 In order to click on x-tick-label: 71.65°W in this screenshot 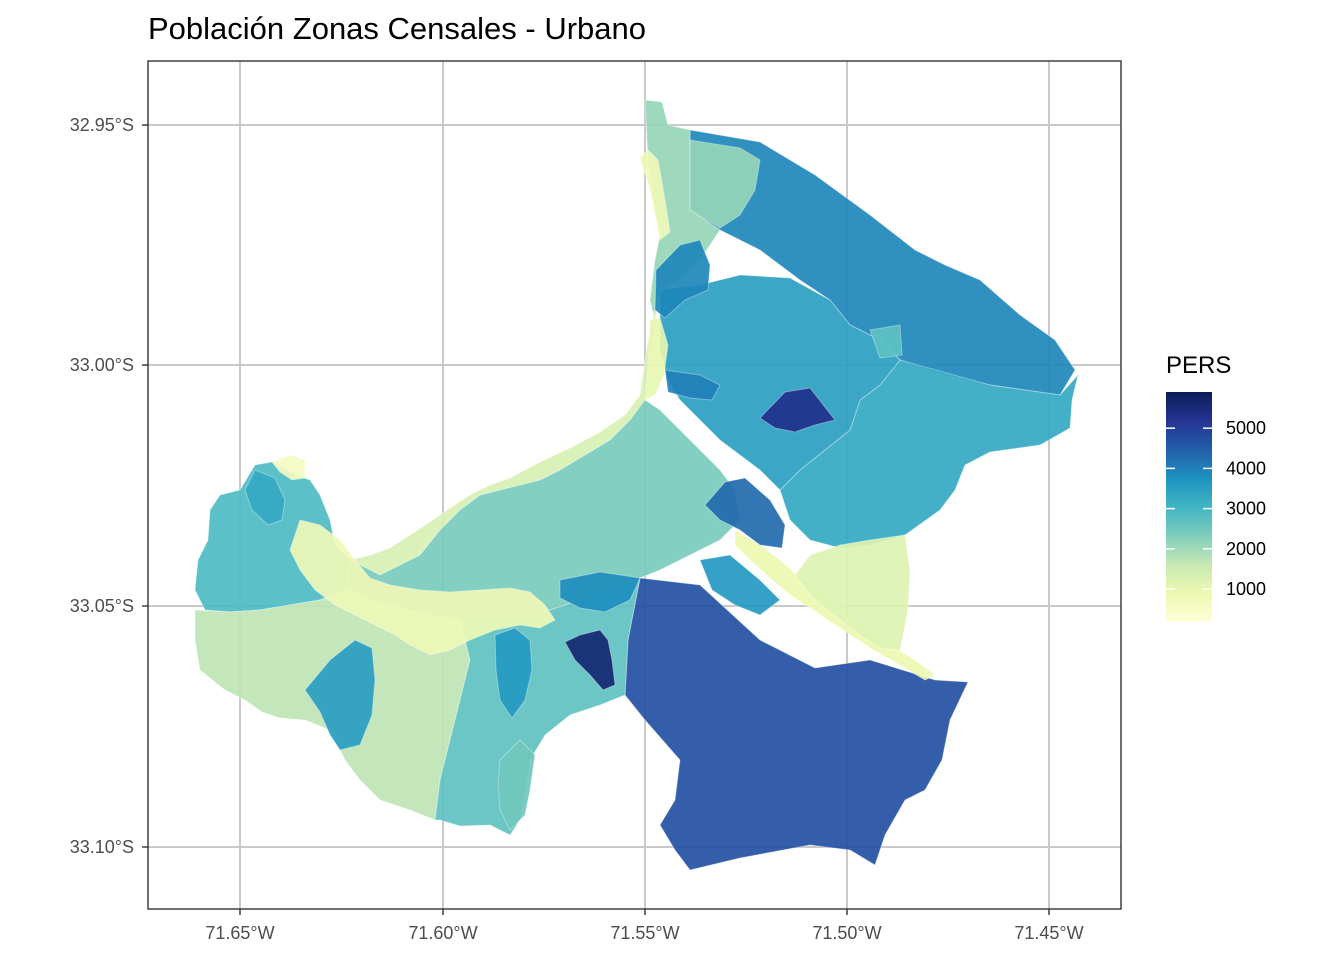, I will do `click(239, 933)`.